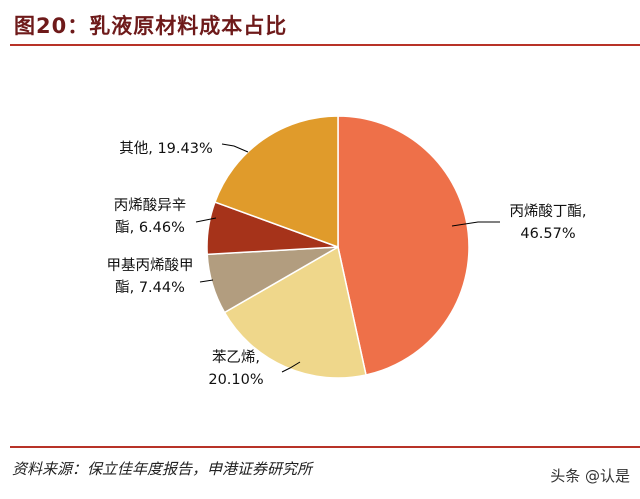 This screenshot has height=499, width=640. I want to click on watermark: 头条 @认是, so click(590, 476).